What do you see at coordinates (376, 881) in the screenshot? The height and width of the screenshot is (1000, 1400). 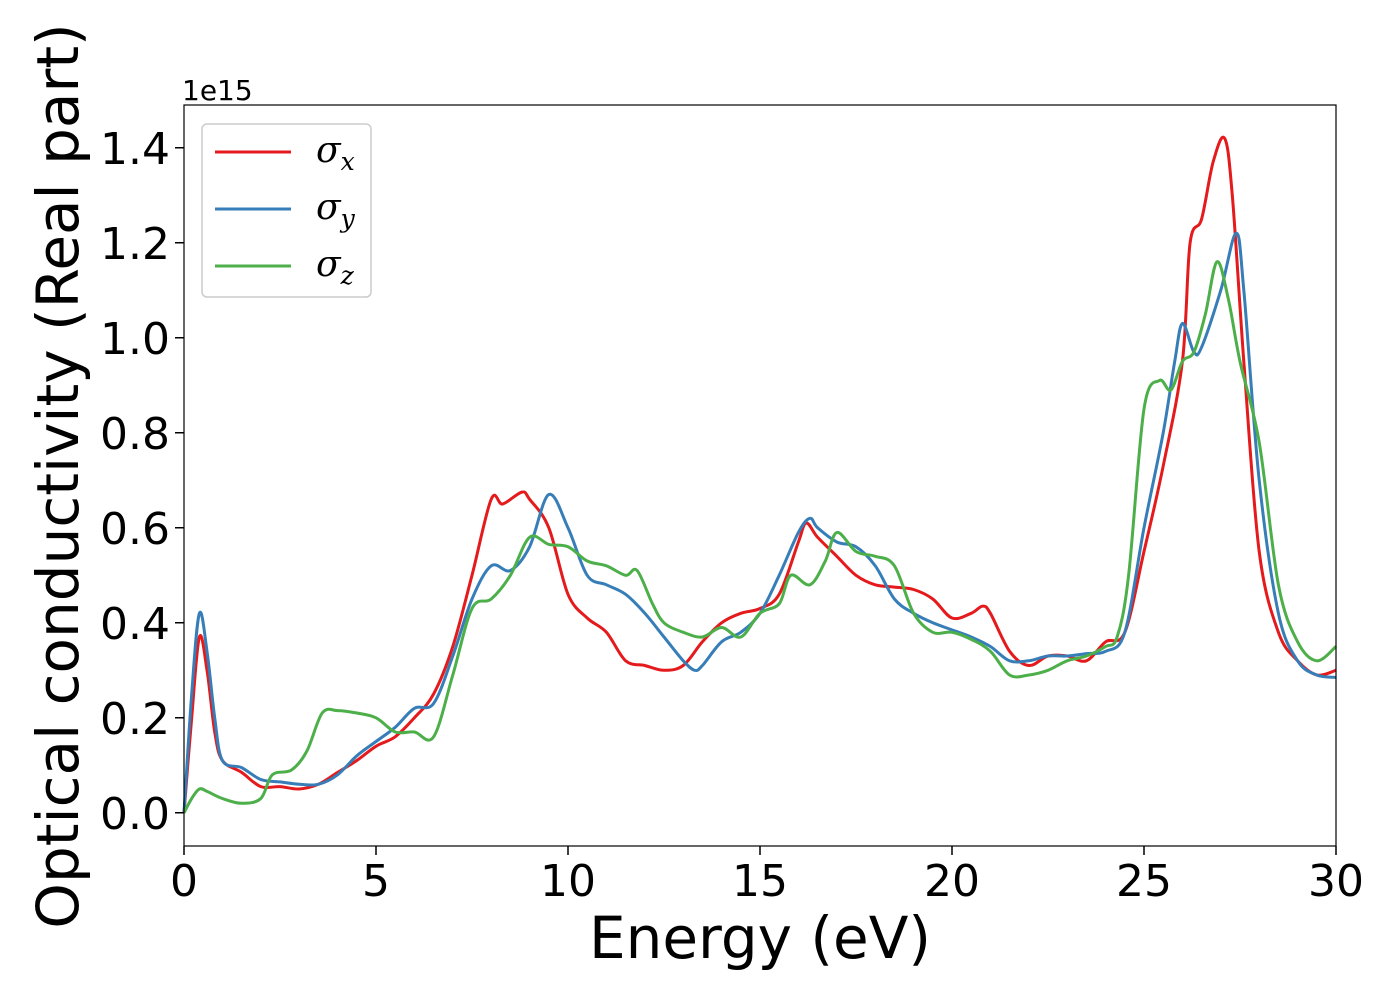 I see `x-tick-label: 5` at bounding box center [376, 881].